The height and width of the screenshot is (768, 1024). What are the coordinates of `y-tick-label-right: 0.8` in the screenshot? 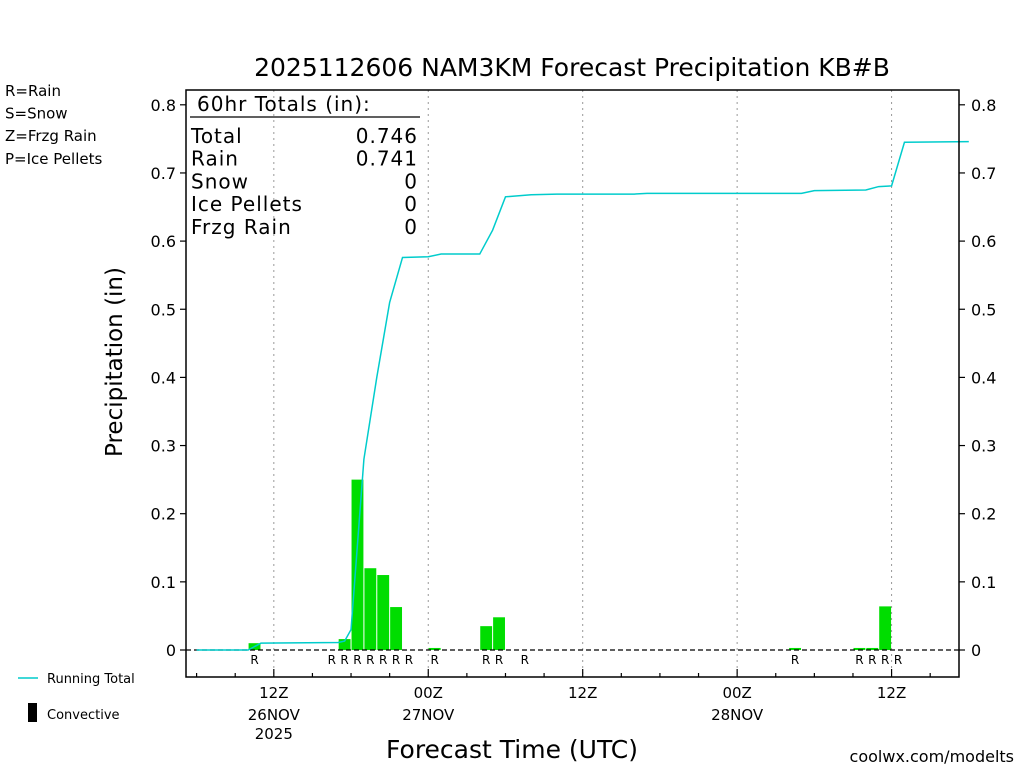 It's located at (983, 105).